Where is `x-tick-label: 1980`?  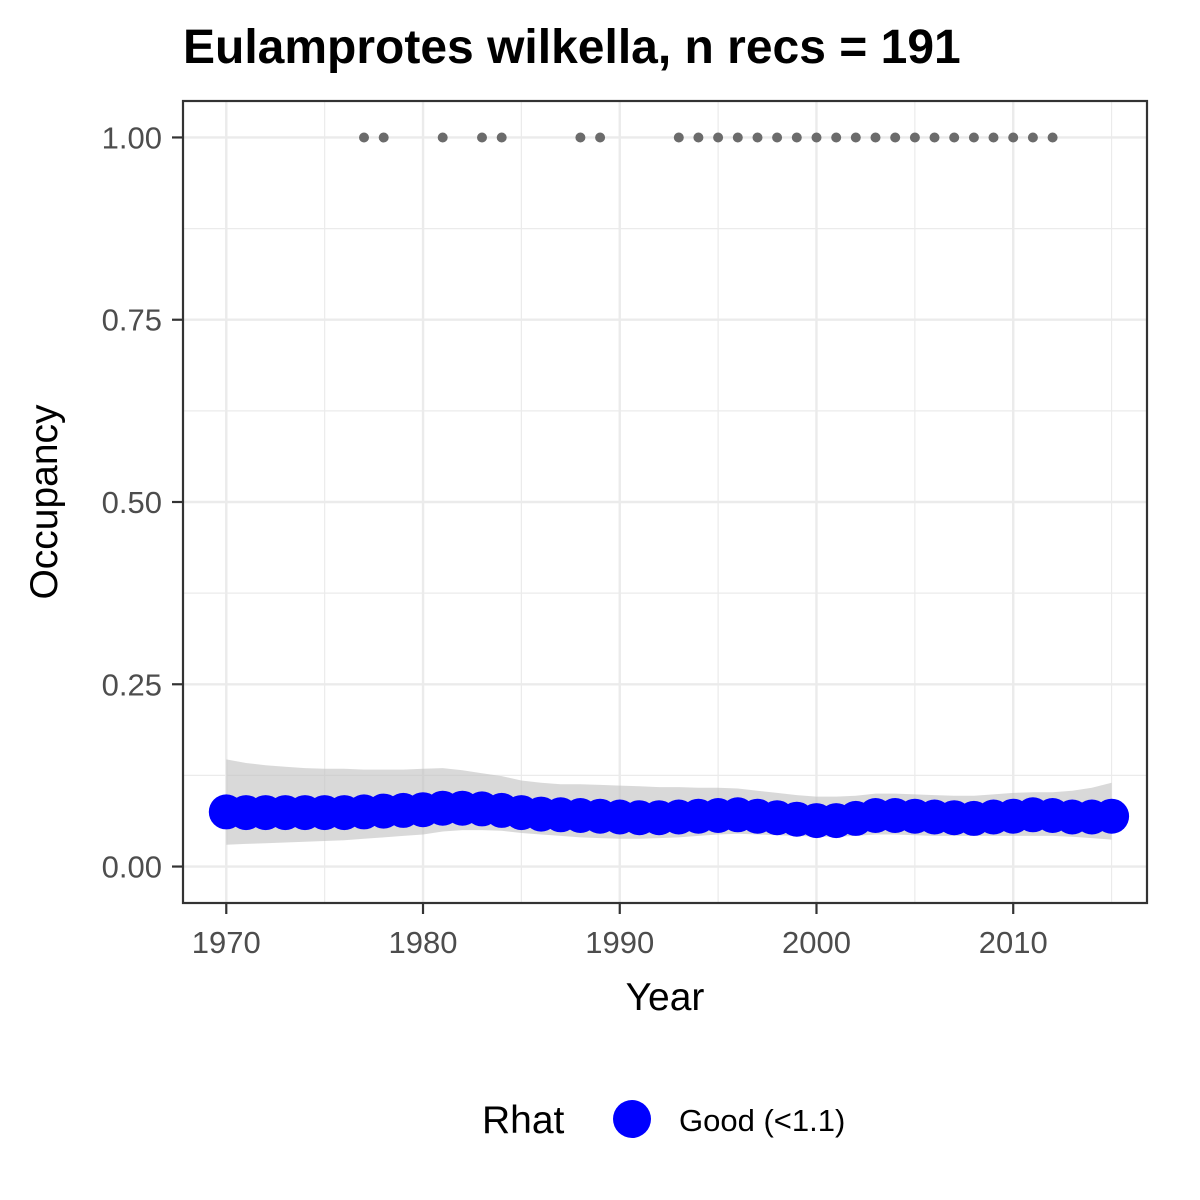
x-tick-label: 1980 is located at coordinates (423, 942).